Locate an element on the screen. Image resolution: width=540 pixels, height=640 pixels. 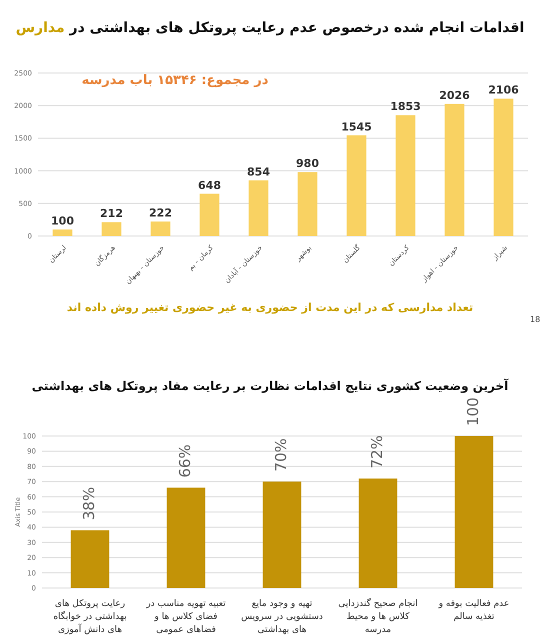
data-label: 72% is located at coordinates (377, 452).